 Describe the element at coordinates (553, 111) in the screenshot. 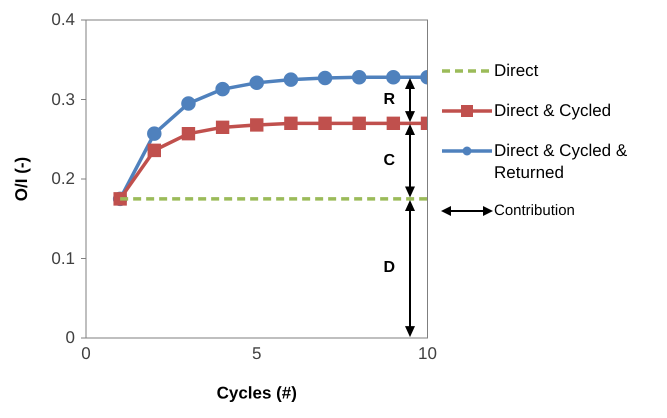

I see `legend-label: Direct & Cycled` at that location.